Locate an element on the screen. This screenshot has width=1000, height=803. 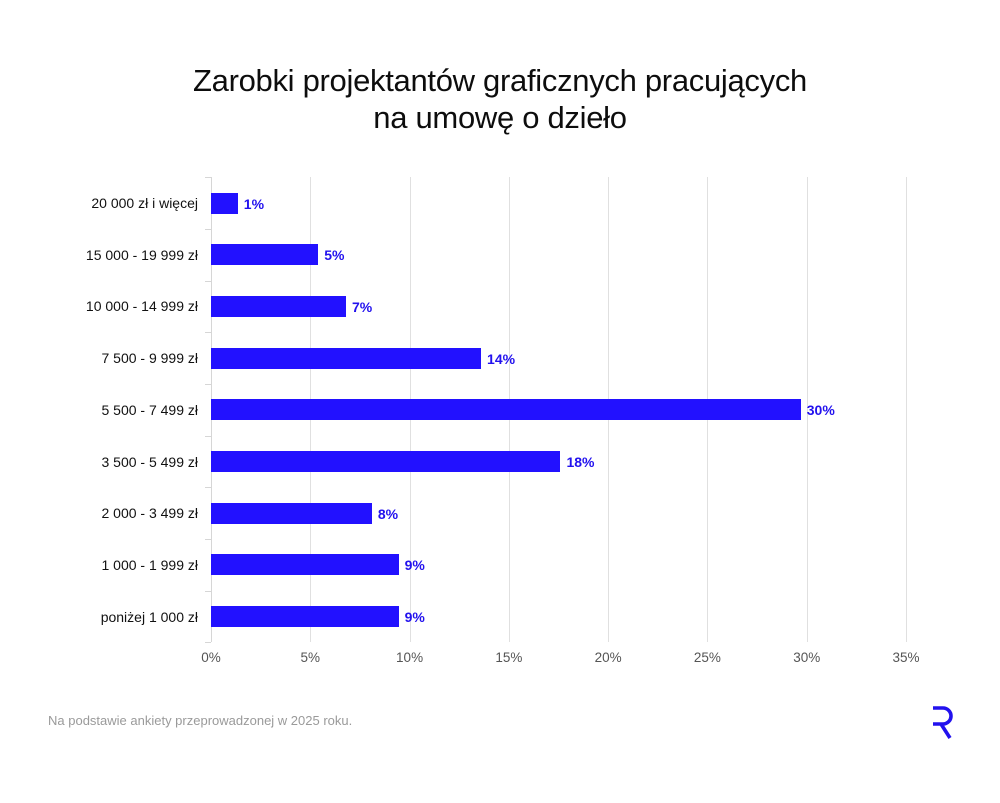
value-label: 18% is located at coordinates (580, 462).